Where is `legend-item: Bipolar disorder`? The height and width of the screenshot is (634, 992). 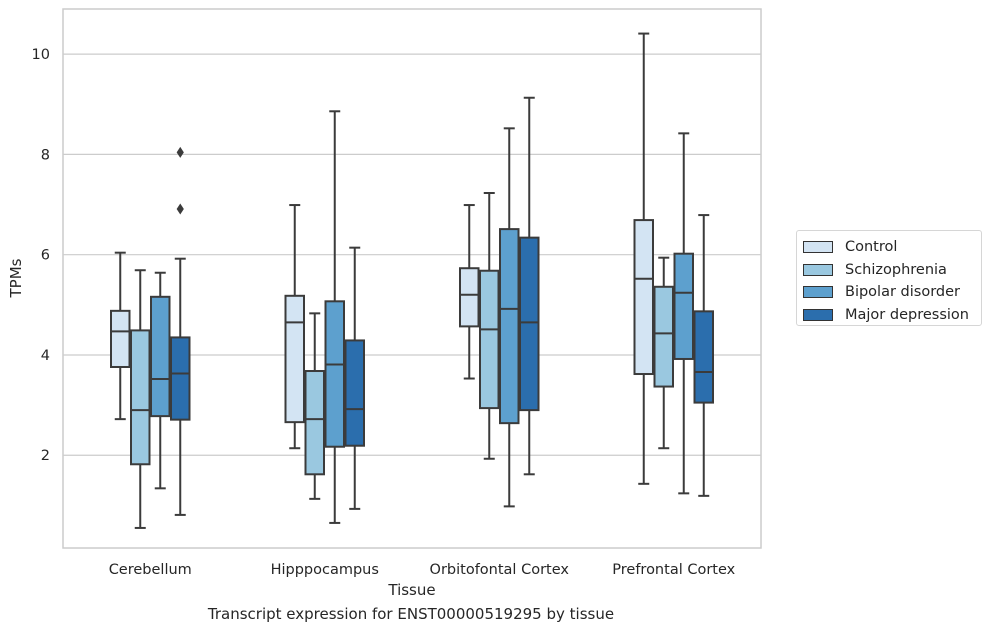 legend-item: Bipolar disorder is located at coordinates (892, 292).